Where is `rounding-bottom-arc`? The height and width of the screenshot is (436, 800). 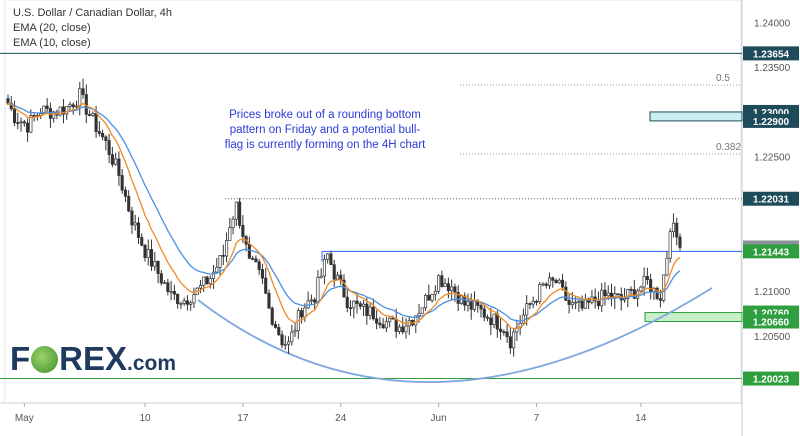
rounding-bottom-arc is located at coordinates (455, 335).